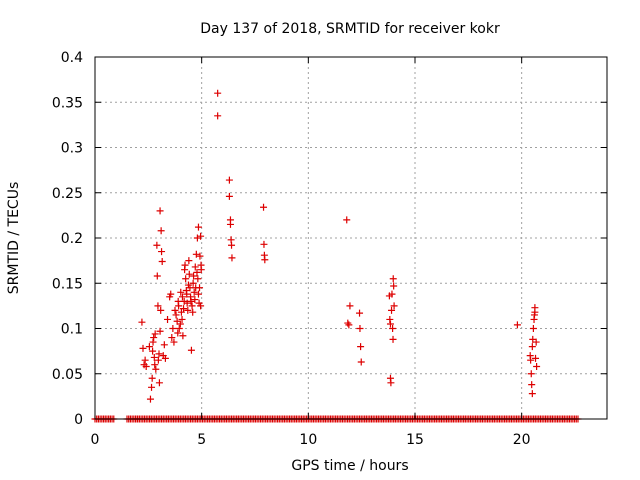  I want to click on x-tick-label: 20, so click(522, 440).